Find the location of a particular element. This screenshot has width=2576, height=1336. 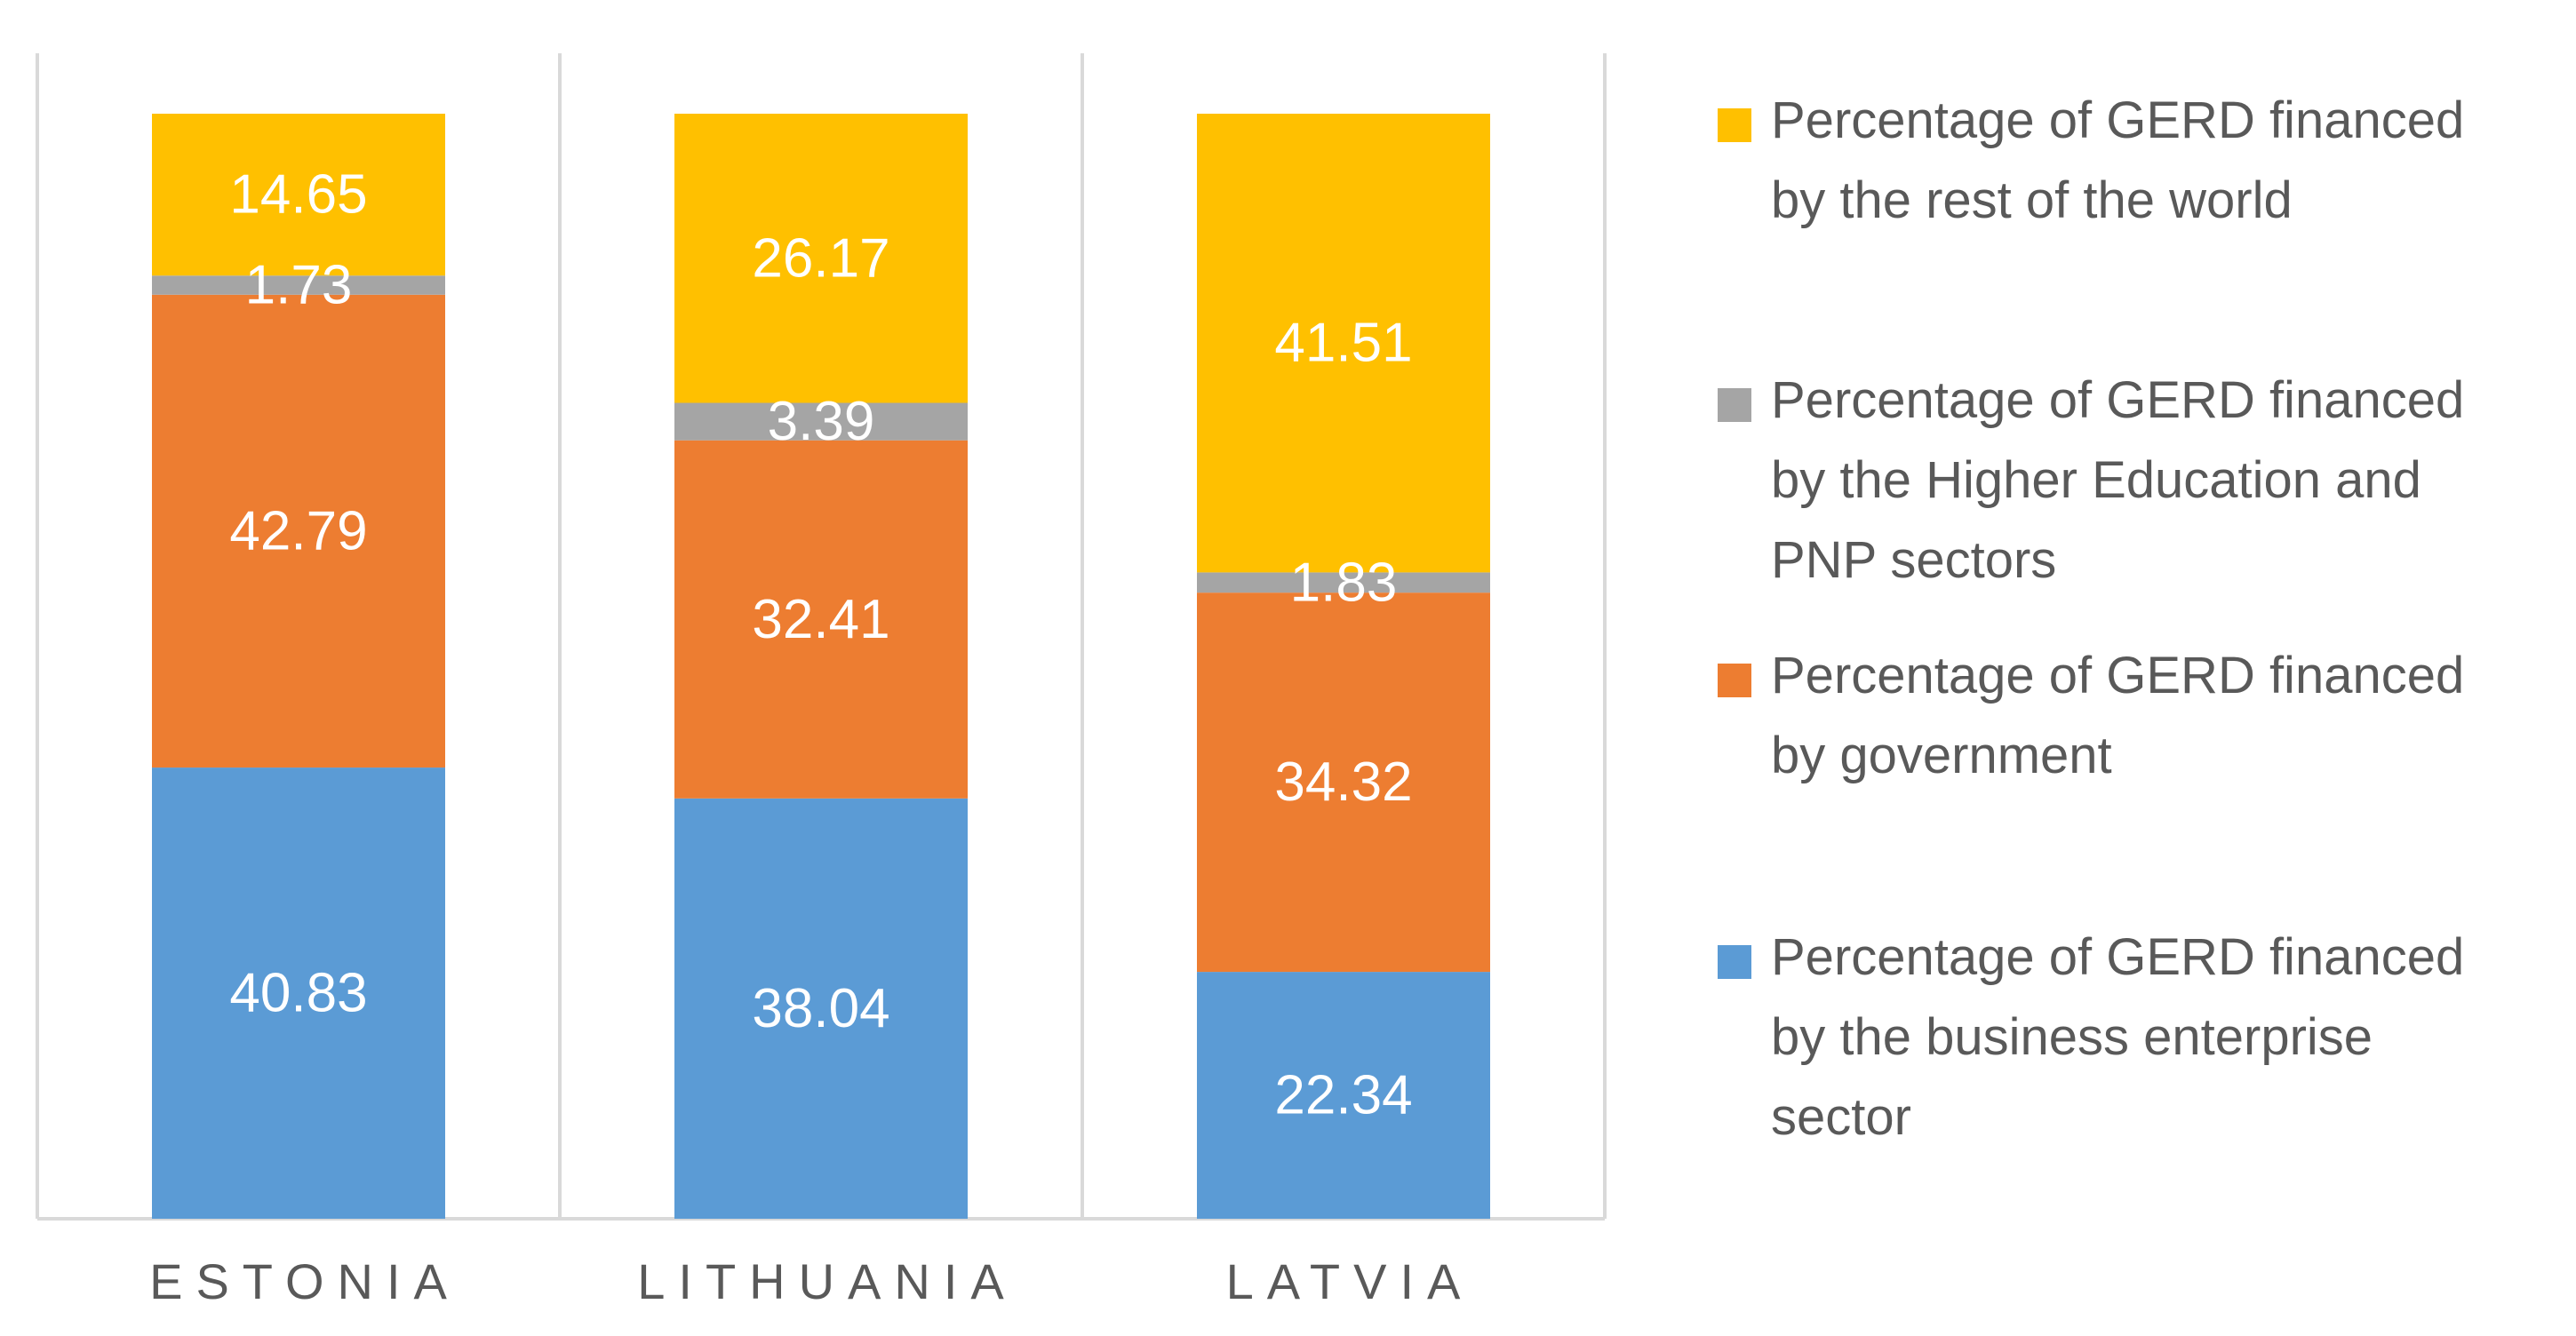

category-label-latvia: LATVIA is located at coordinates (1350, 1281).